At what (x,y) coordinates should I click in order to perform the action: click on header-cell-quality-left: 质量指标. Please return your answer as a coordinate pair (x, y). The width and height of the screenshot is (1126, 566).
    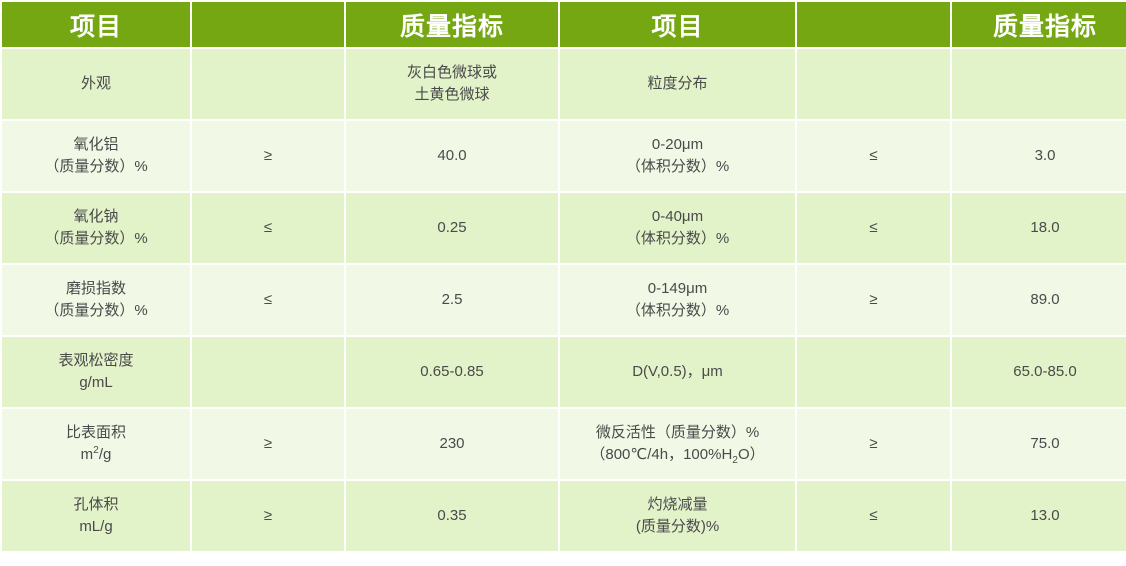
    Looking at the image, I should click on (452, 24).